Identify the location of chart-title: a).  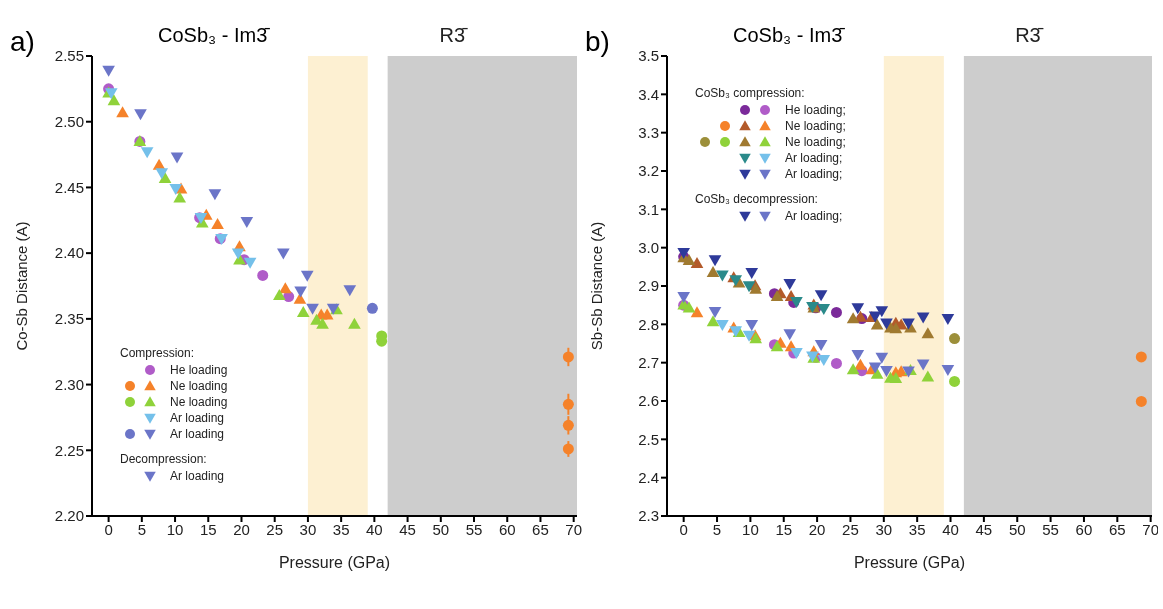
(22, 42).